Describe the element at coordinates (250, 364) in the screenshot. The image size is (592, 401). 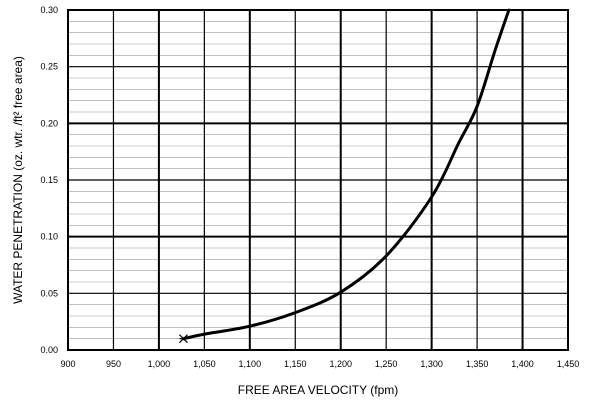
I see `x-tick-label: 1,100` at that location.